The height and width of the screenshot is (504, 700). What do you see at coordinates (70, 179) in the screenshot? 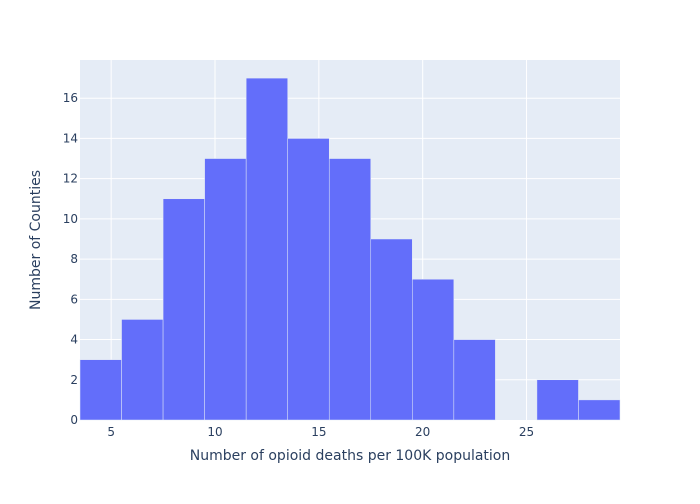
I see `y-tick-label: 12` at bounding box center [70, 179].